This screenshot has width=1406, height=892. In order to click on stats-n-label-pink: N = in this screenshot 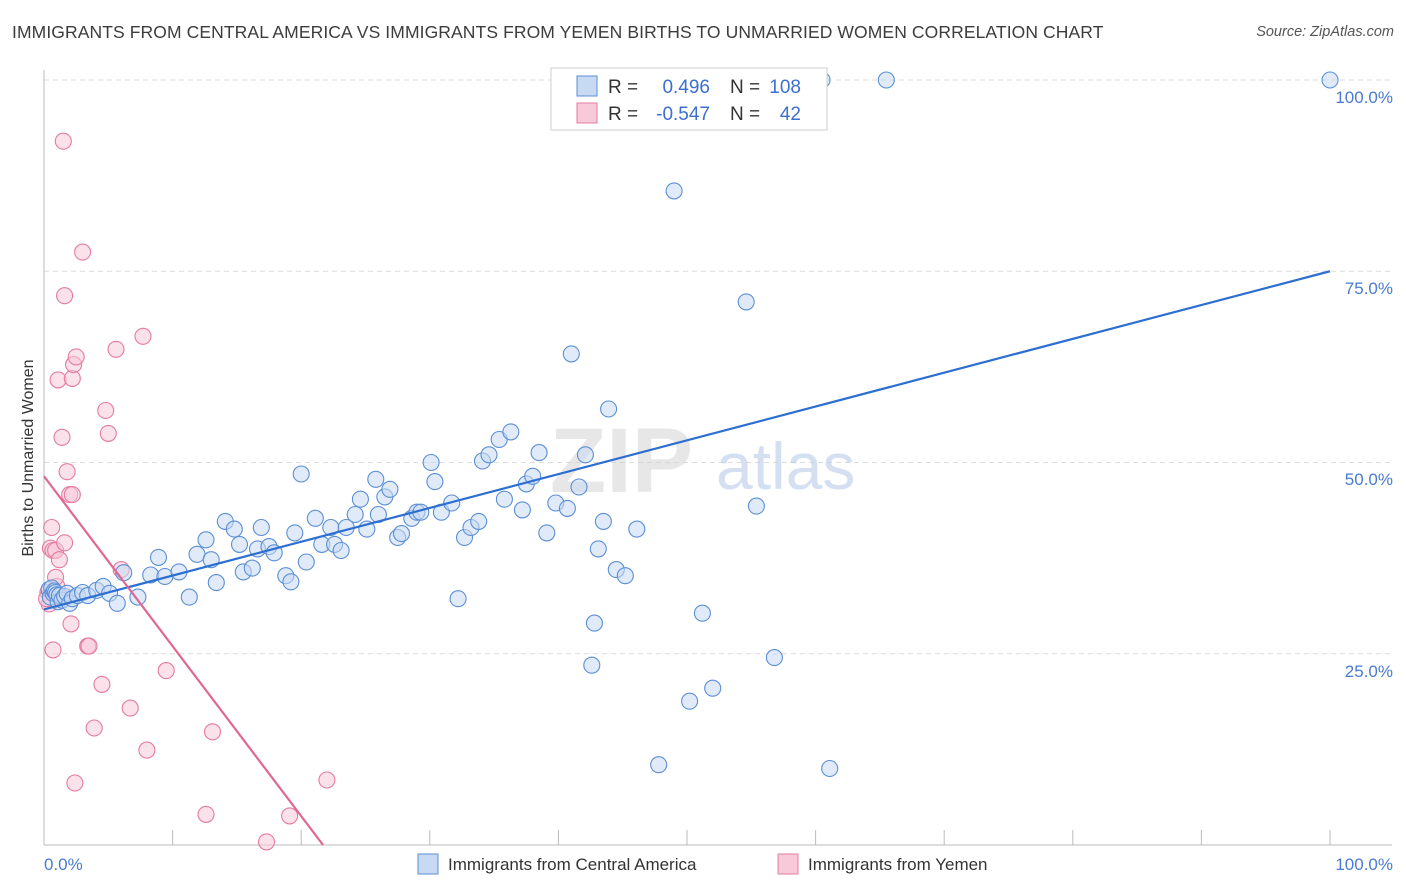, I will do `click(745, 114)`.